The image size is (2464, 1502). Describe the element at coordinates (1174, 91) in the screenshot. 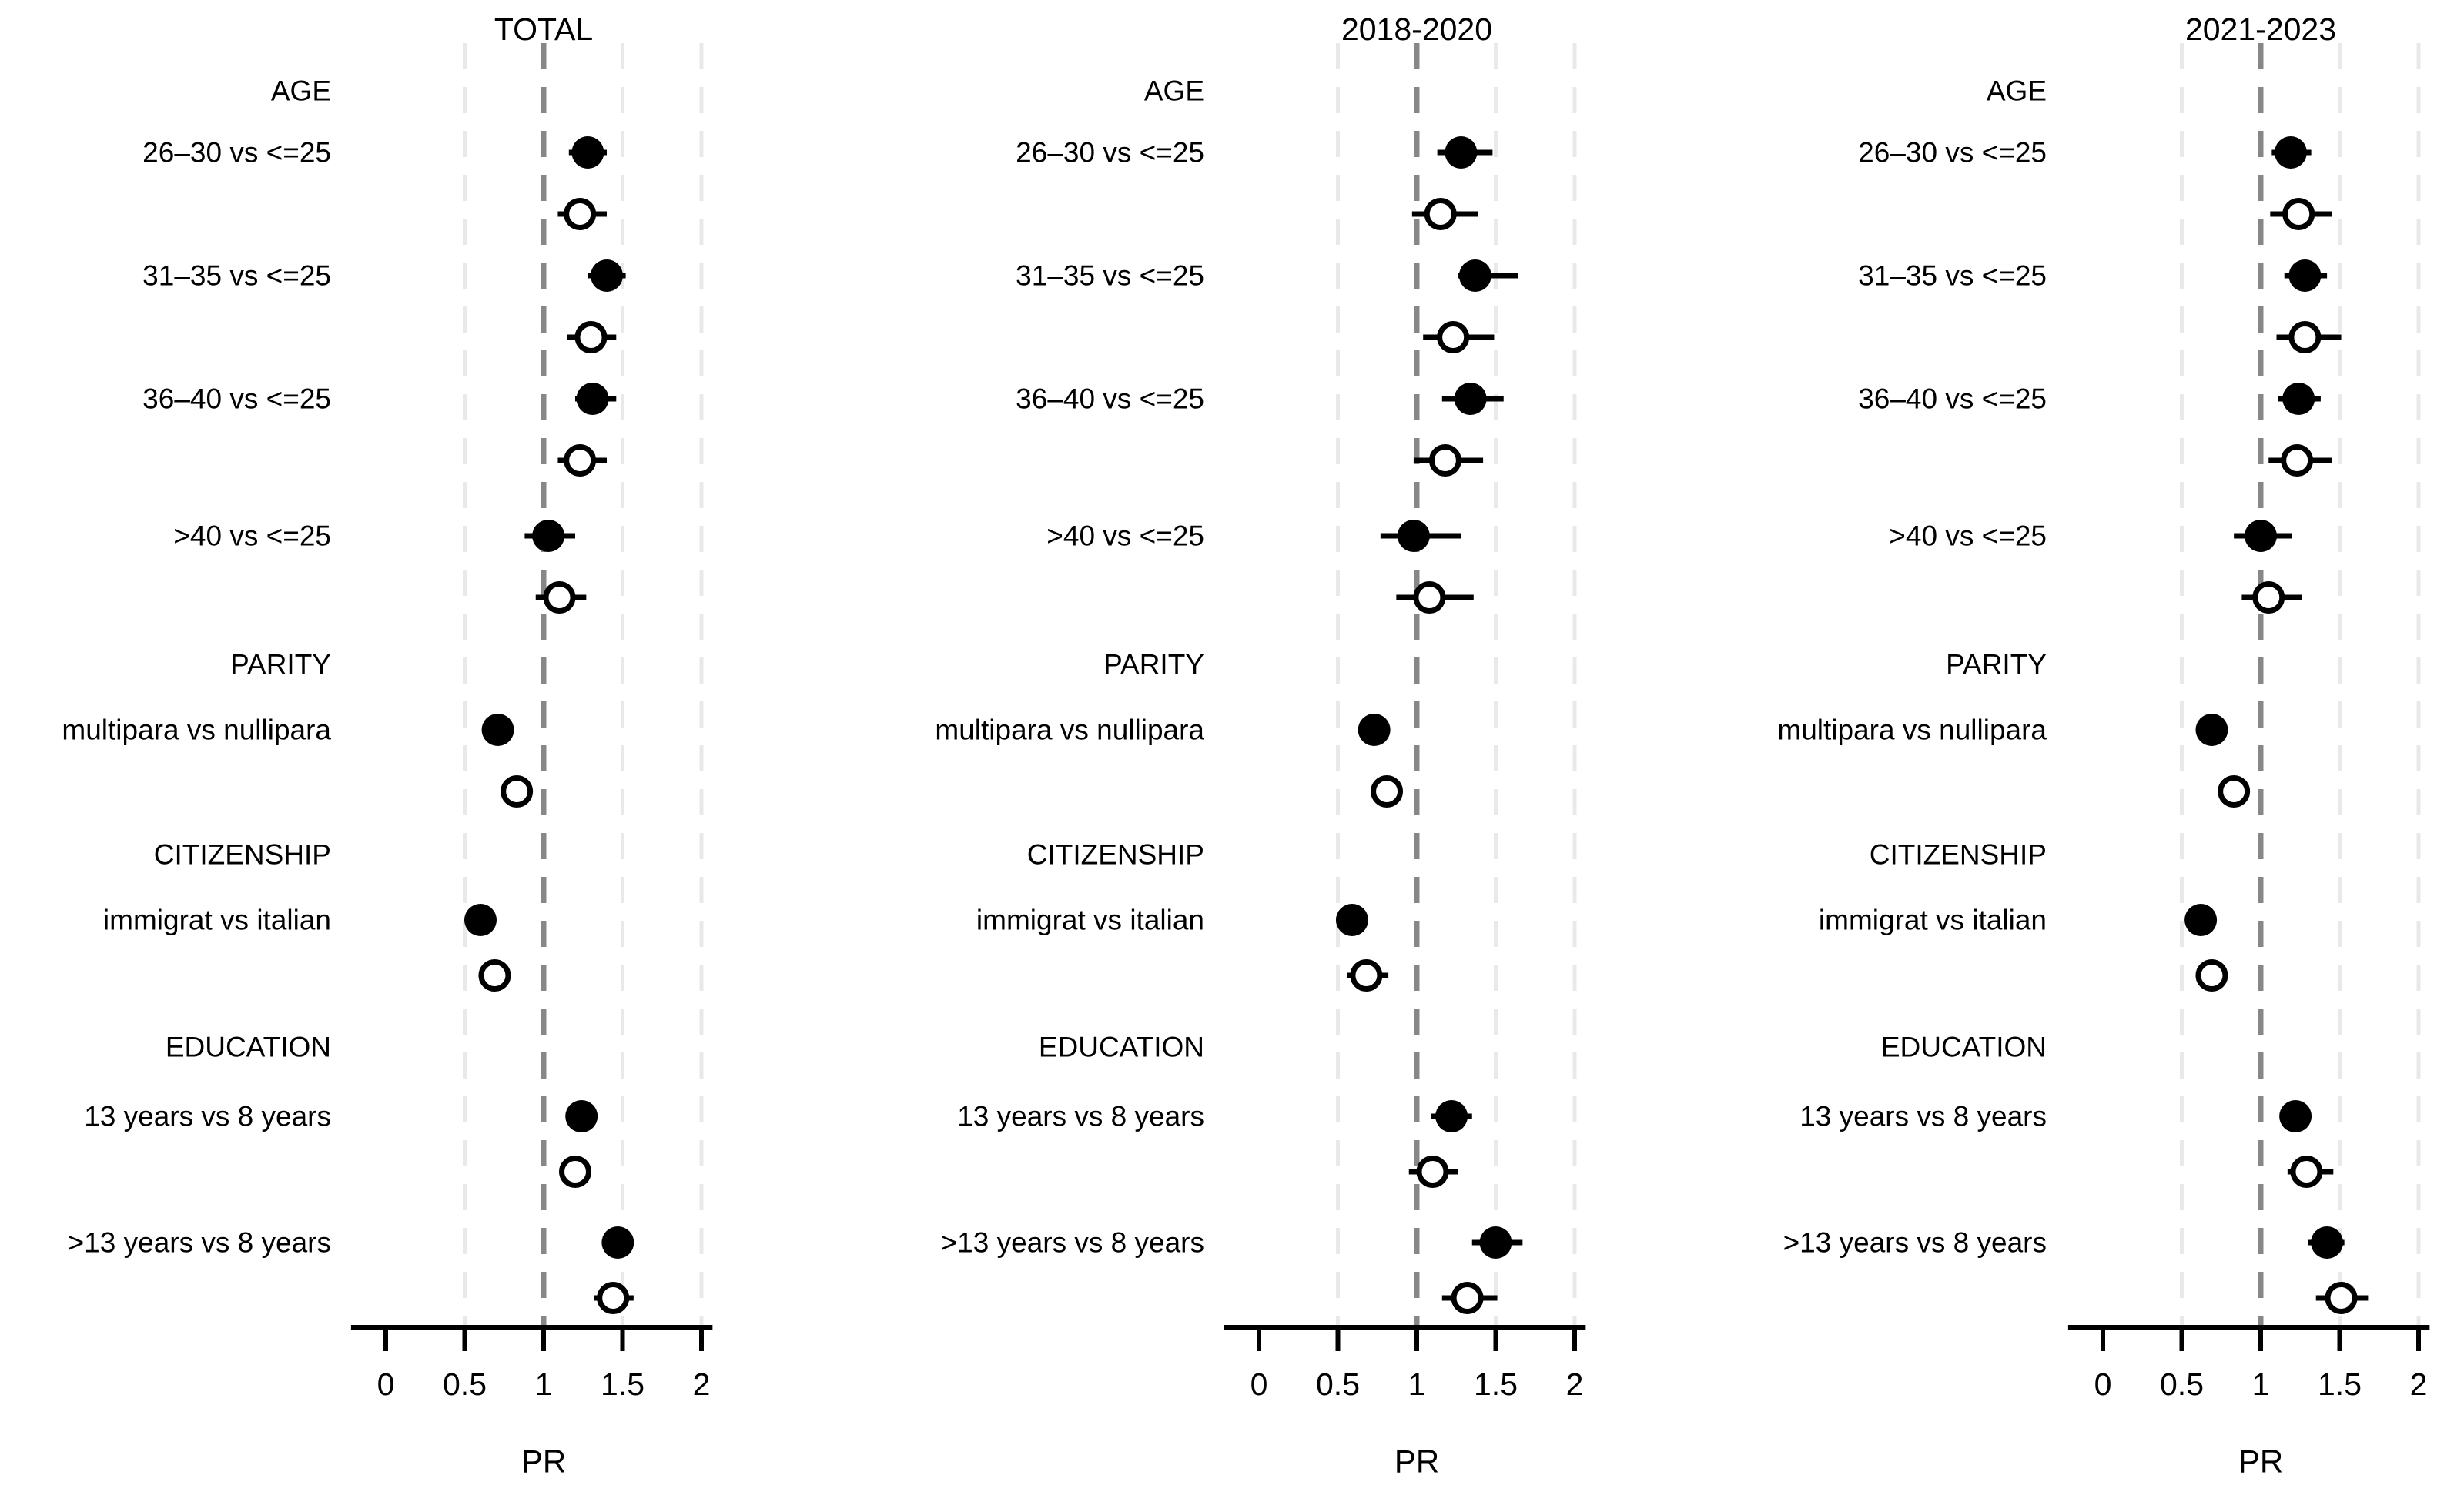

I see `group-header: AGE` at that location.